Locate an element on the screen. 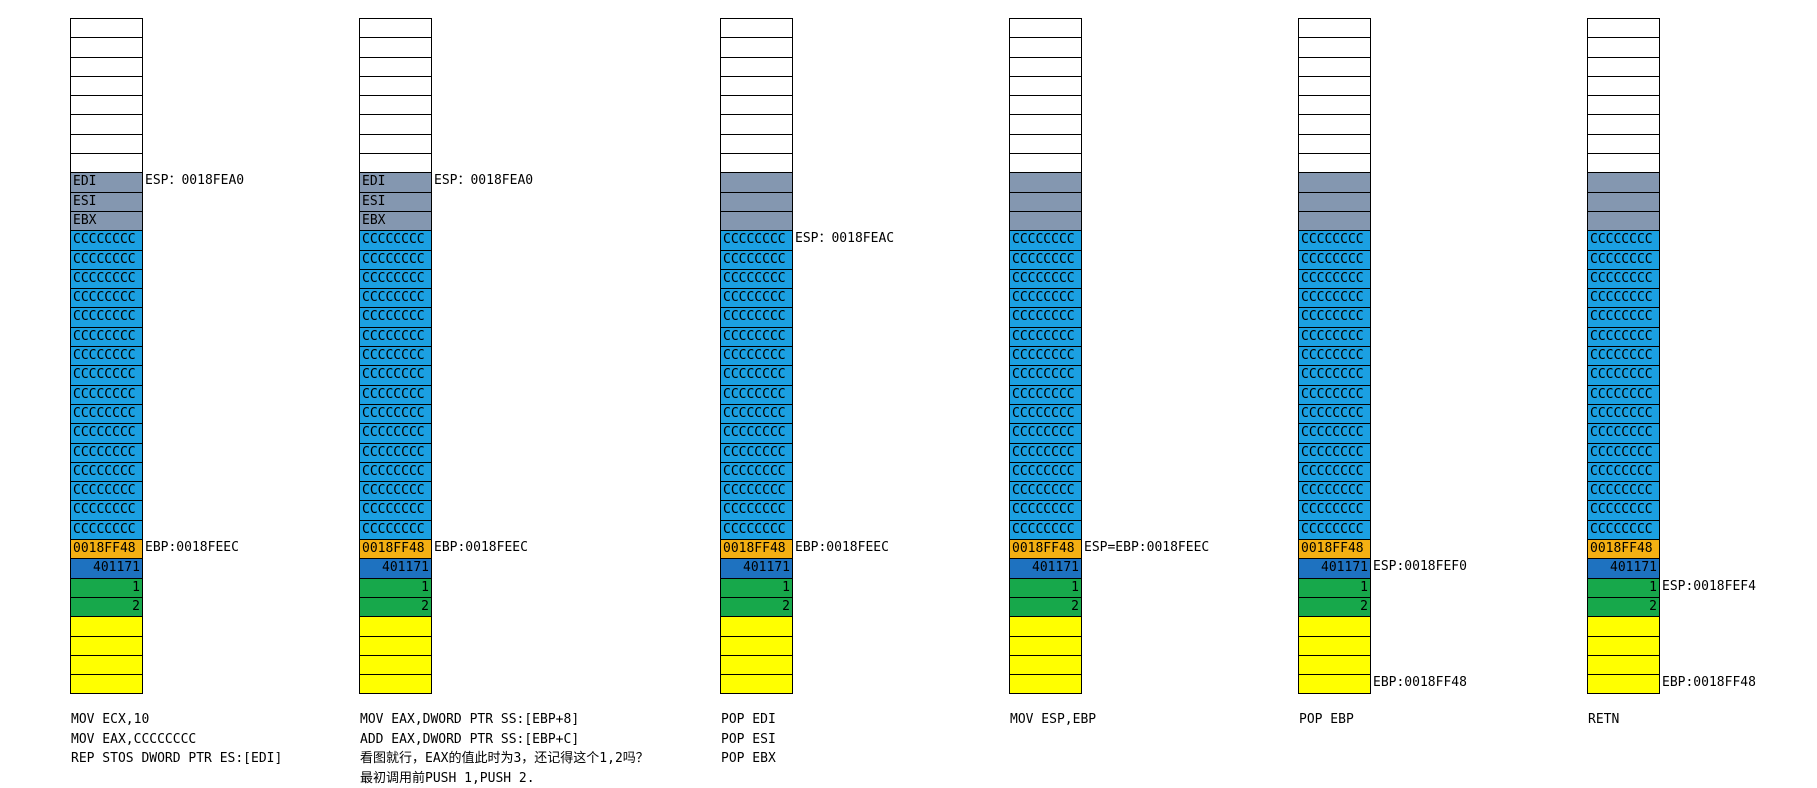  instruction-notes: RETN is located at coordinates (1603, 720).